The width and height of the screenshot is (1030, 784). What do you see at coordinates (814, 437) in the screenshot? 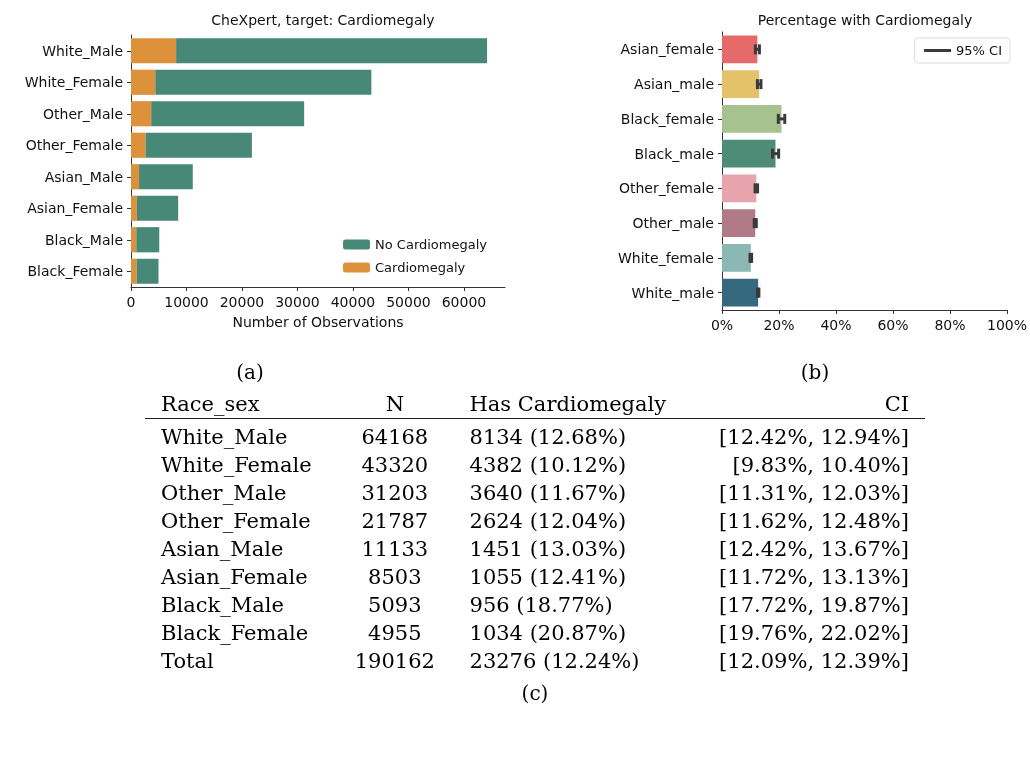
I see `text: [12.42%, 12.94%]` at bounding box center [814, 437].